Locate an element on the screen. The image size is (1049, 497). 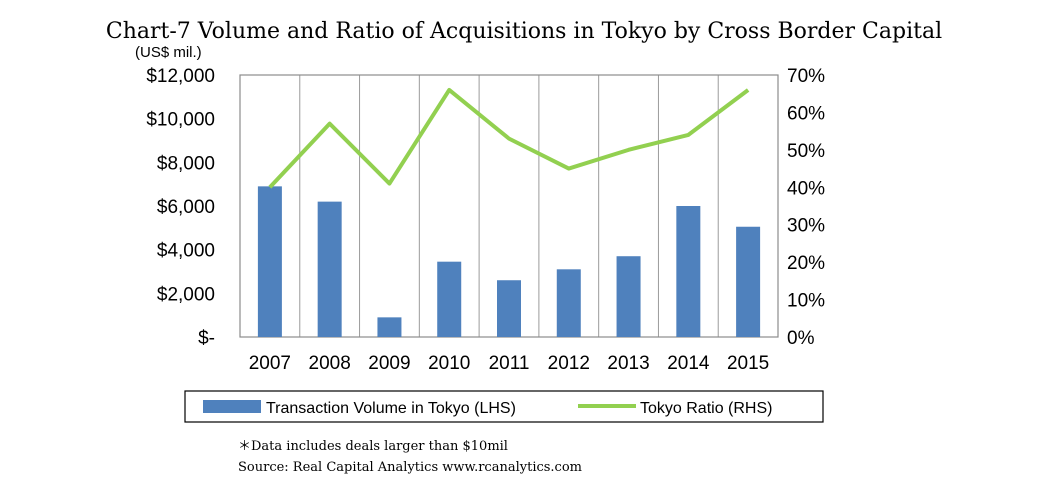
x-axis-tick-label: 2007 is located at coordinates (270, 363).